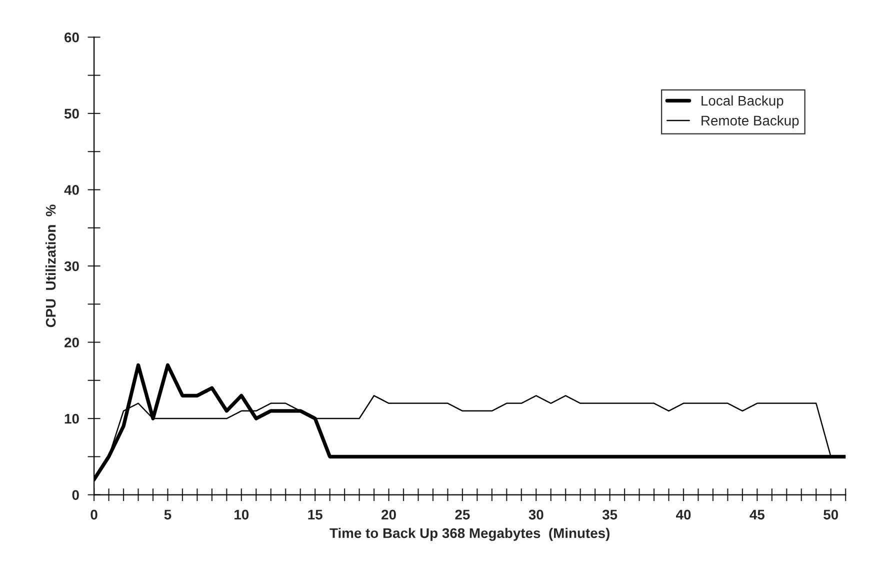  What do you see at coordinates (71, 190) in the screenshot?
I see `y-tick-label: 40` at bounding box center [71, 190].